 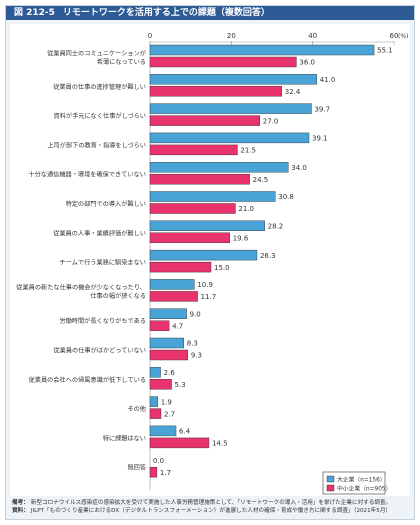 What do you see at coordinates (97, 53) in the screenshot?
I see `category-label: 従業員同士のコミュニケーションが` at bounding box center [97, 53].